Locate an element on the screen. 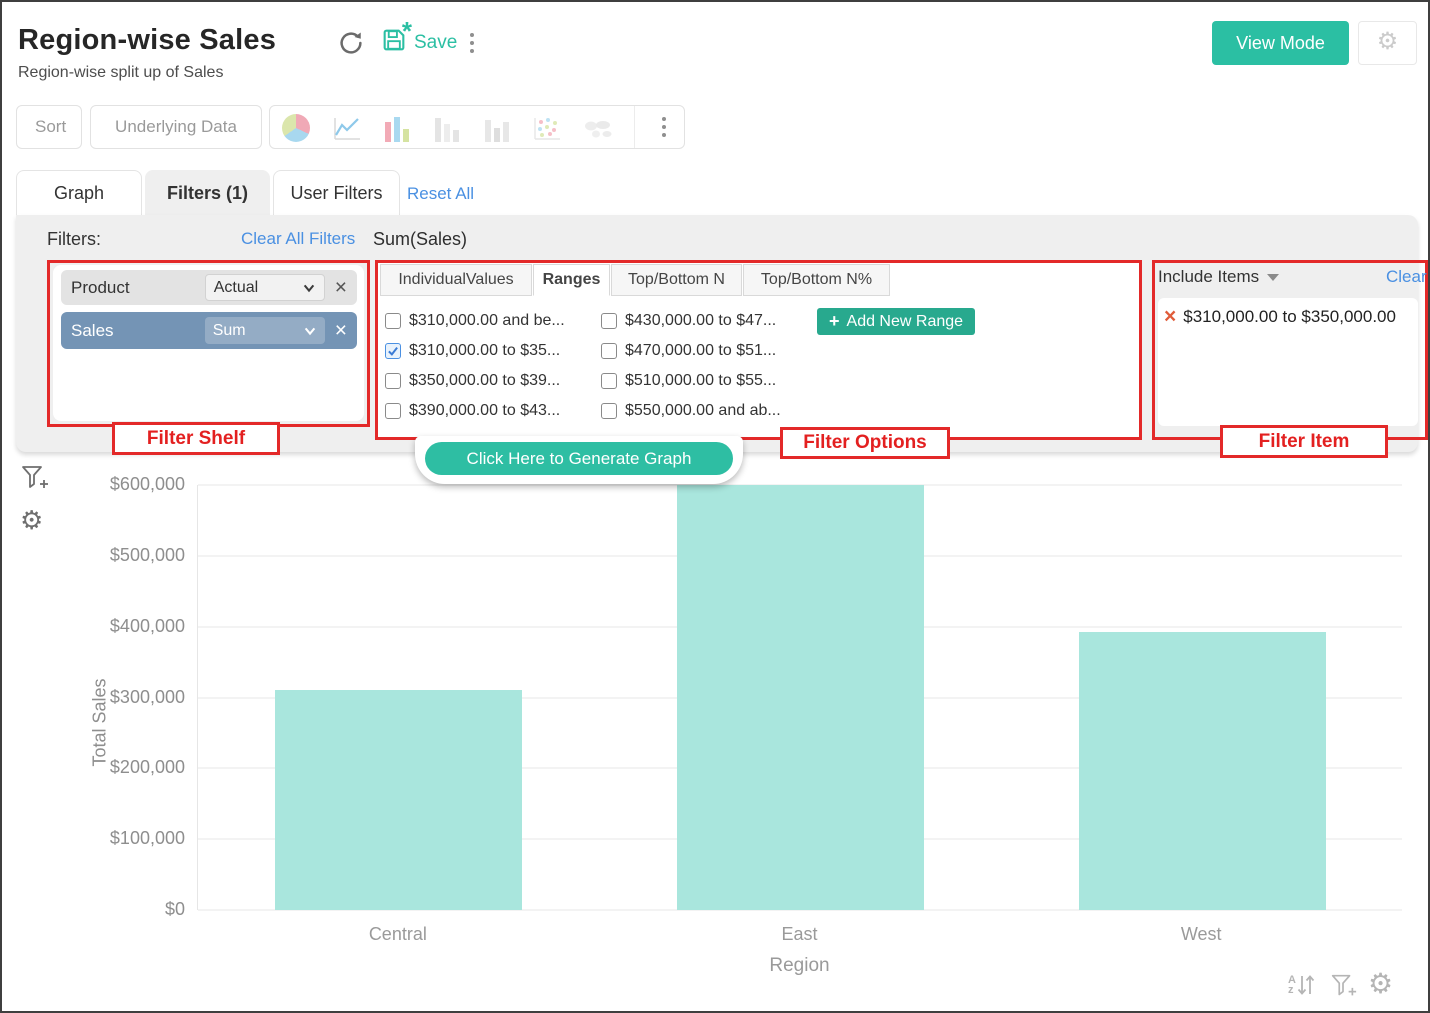  filter-options-annotation-label: Filter Options is located at coordinates (865, 443).